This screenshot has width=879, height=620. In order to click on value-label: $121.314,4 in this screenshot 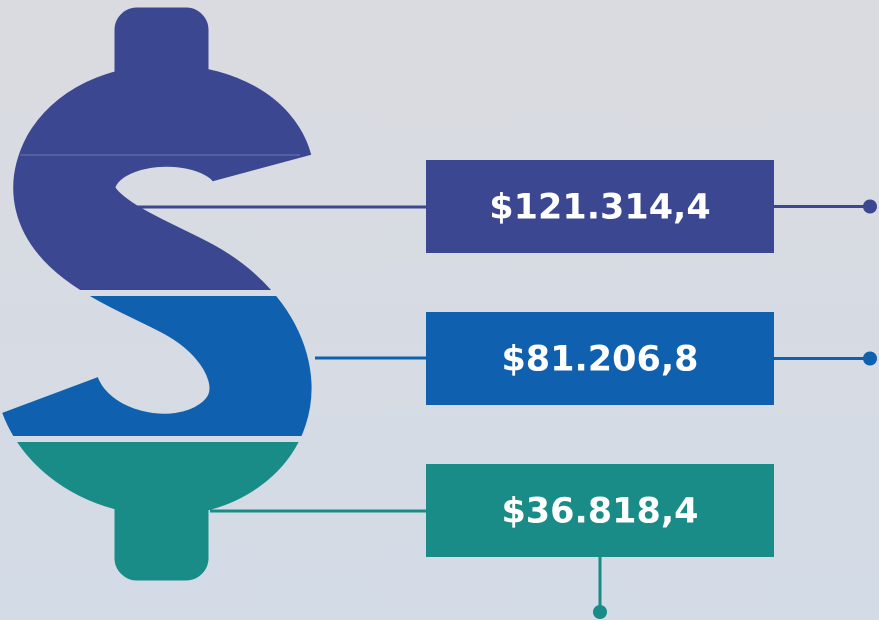, I will do `click(599, 208)`.